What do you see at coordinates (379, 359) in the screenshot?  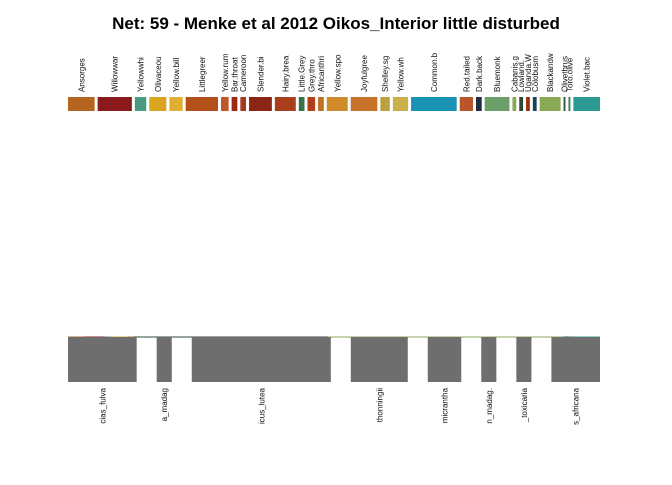 I see `lower-box-thonningii` at bounding box center [379, 359].